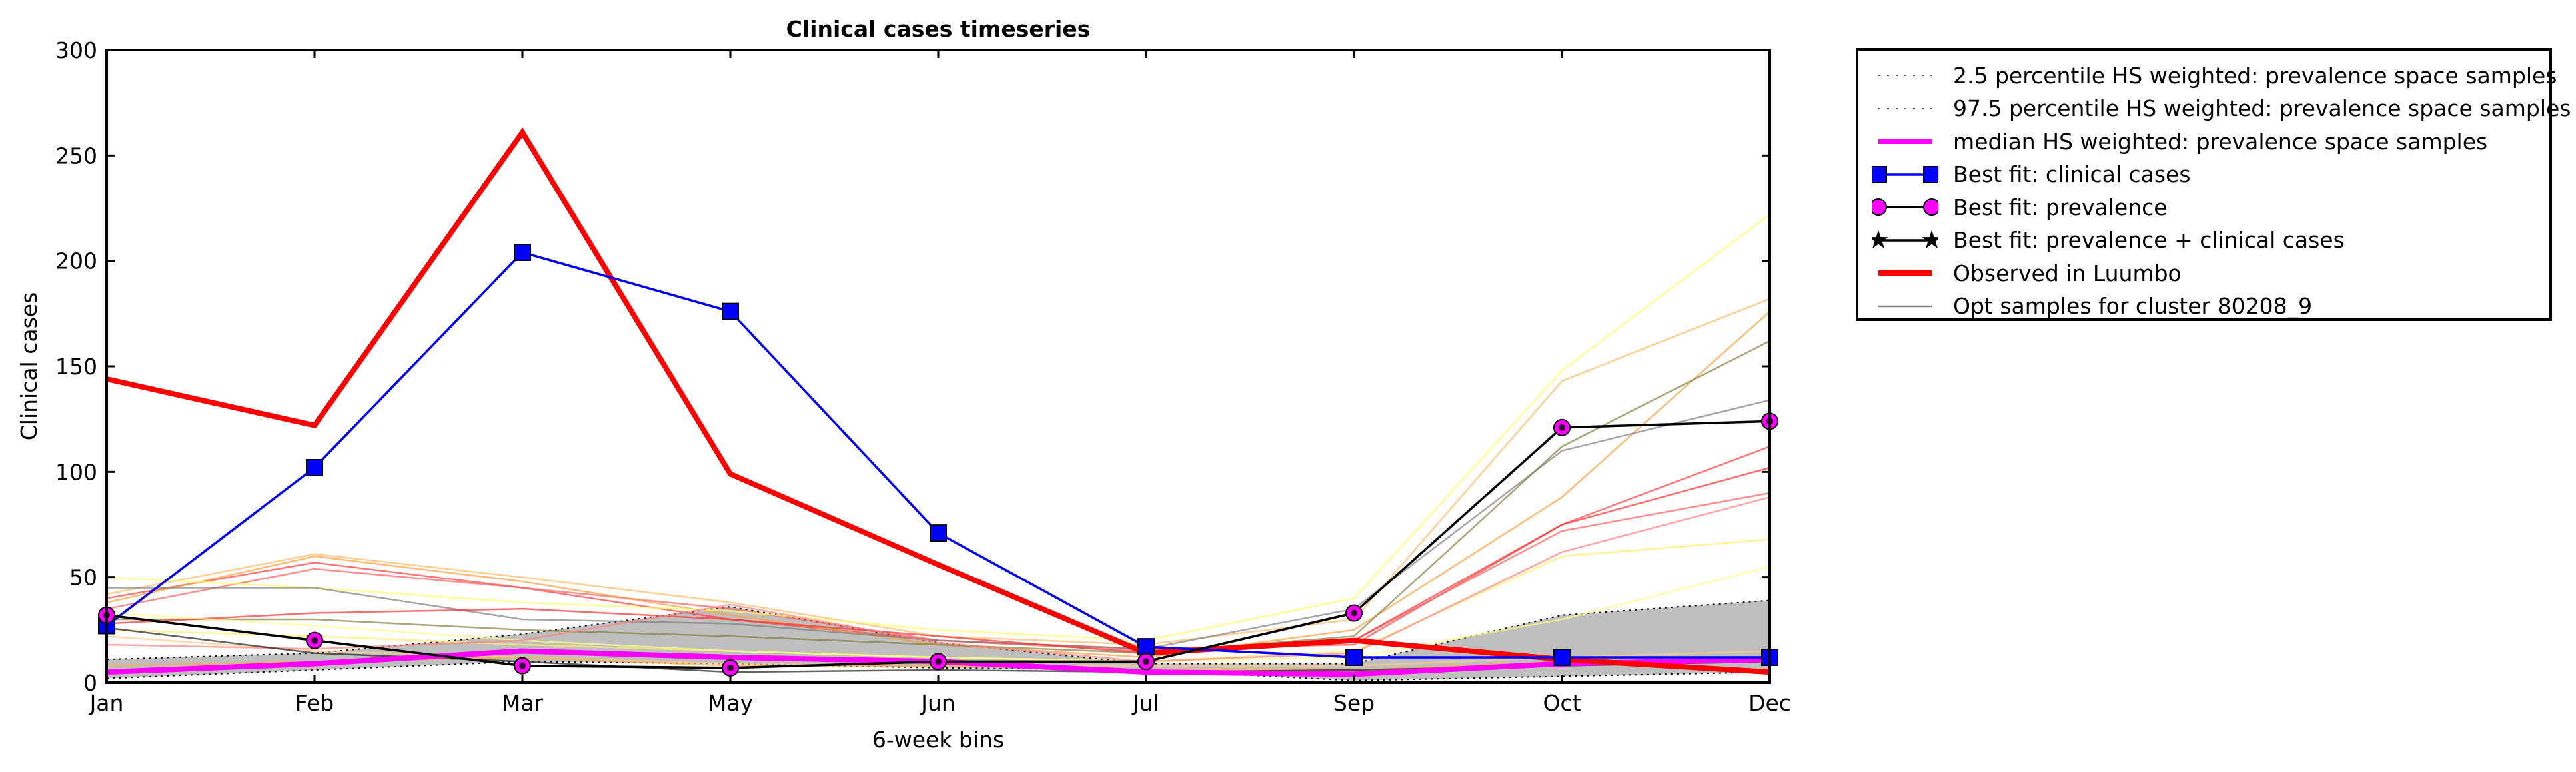 The height and width of the screenshot is (772, 2576). Describe the element at coordinates (76, 261) in the screenshot. I see `y-tick-label: 200` at that location.